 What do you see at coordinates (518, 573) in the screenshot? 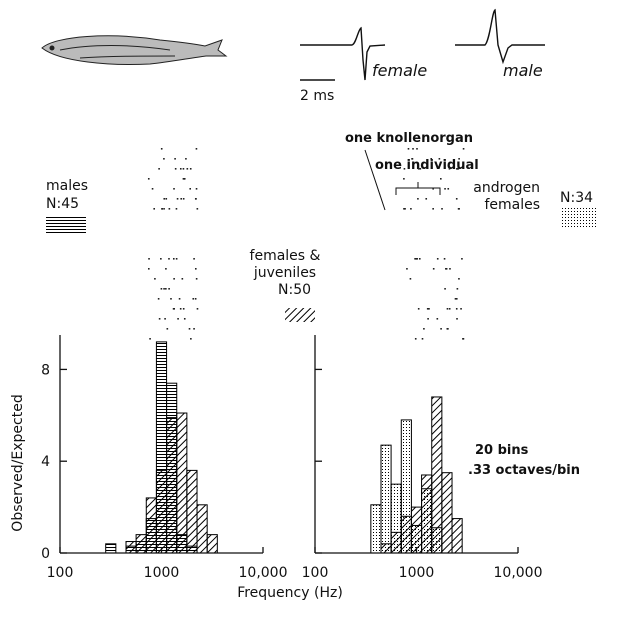
I see `x-tick-label: 10,000` at bounding box center [518, 573].